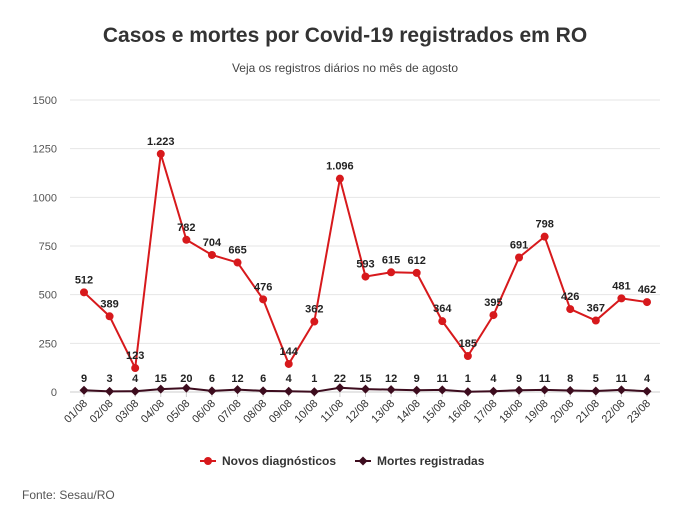 This screenshot has width=690, height=525. What do you see at coordinates (268, 461) in the screenshot?
I see `legend-item-novos-diagnosticos: Novos diagnósticos` at bounding box center [268, 461].